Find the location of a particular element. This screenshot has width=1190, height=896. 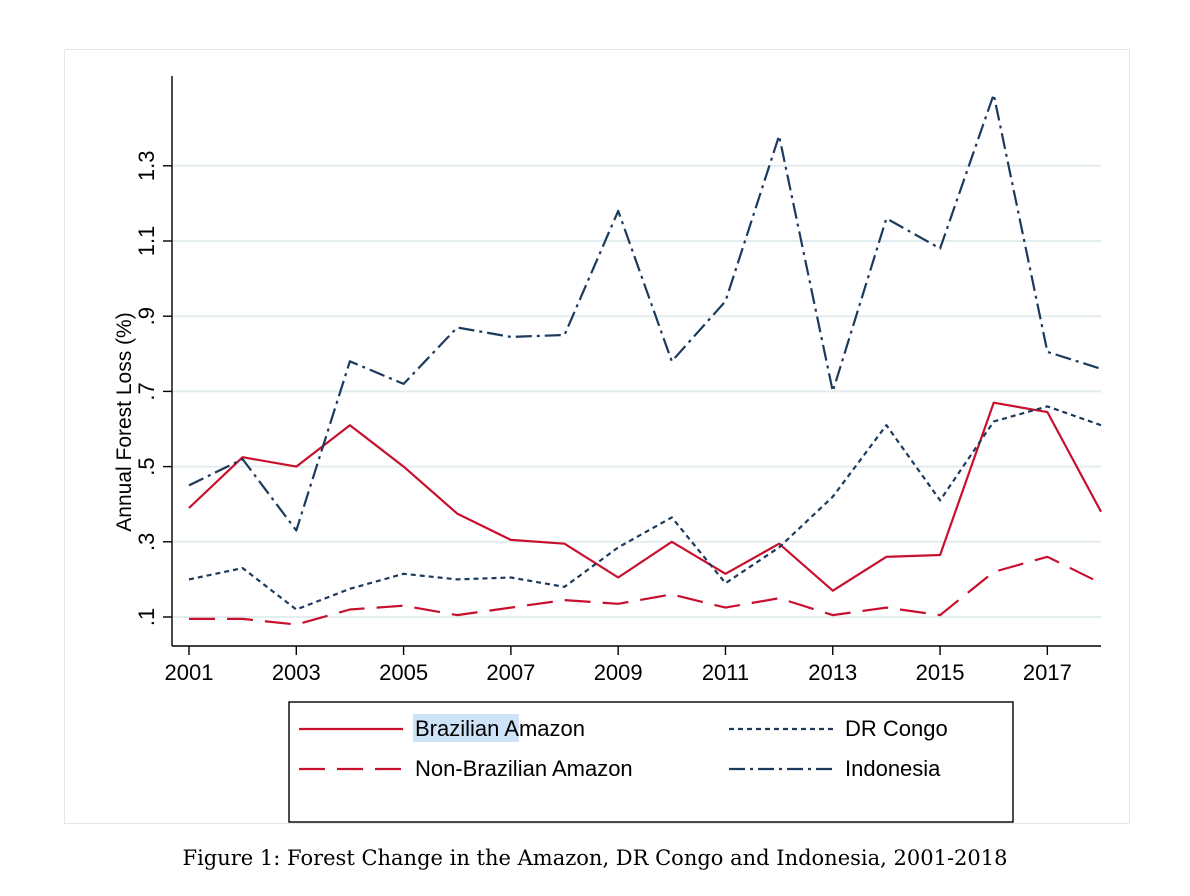

x-tick-label: 2003 is located at coordinates (296, 672).